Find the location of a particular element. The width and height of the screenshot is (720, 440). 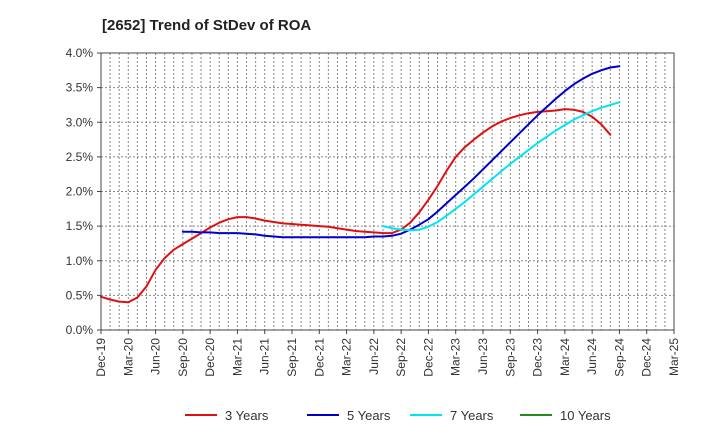

x-tick-label: Sep-20 is located at coordinates (183, 357).